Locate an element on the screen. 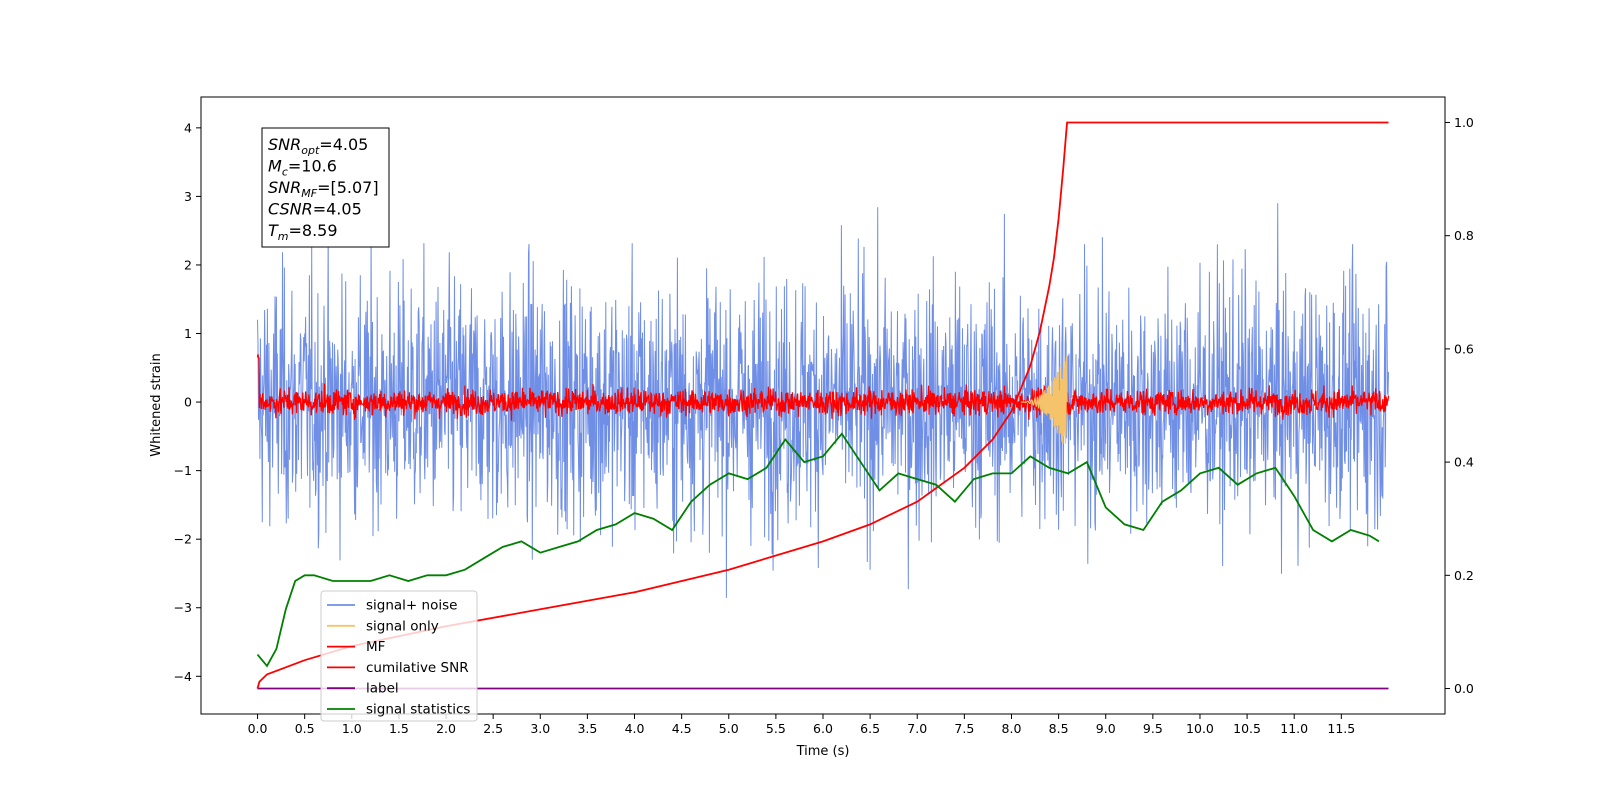  legend-label: cumilative SNR is located at coordinates (417, 668).